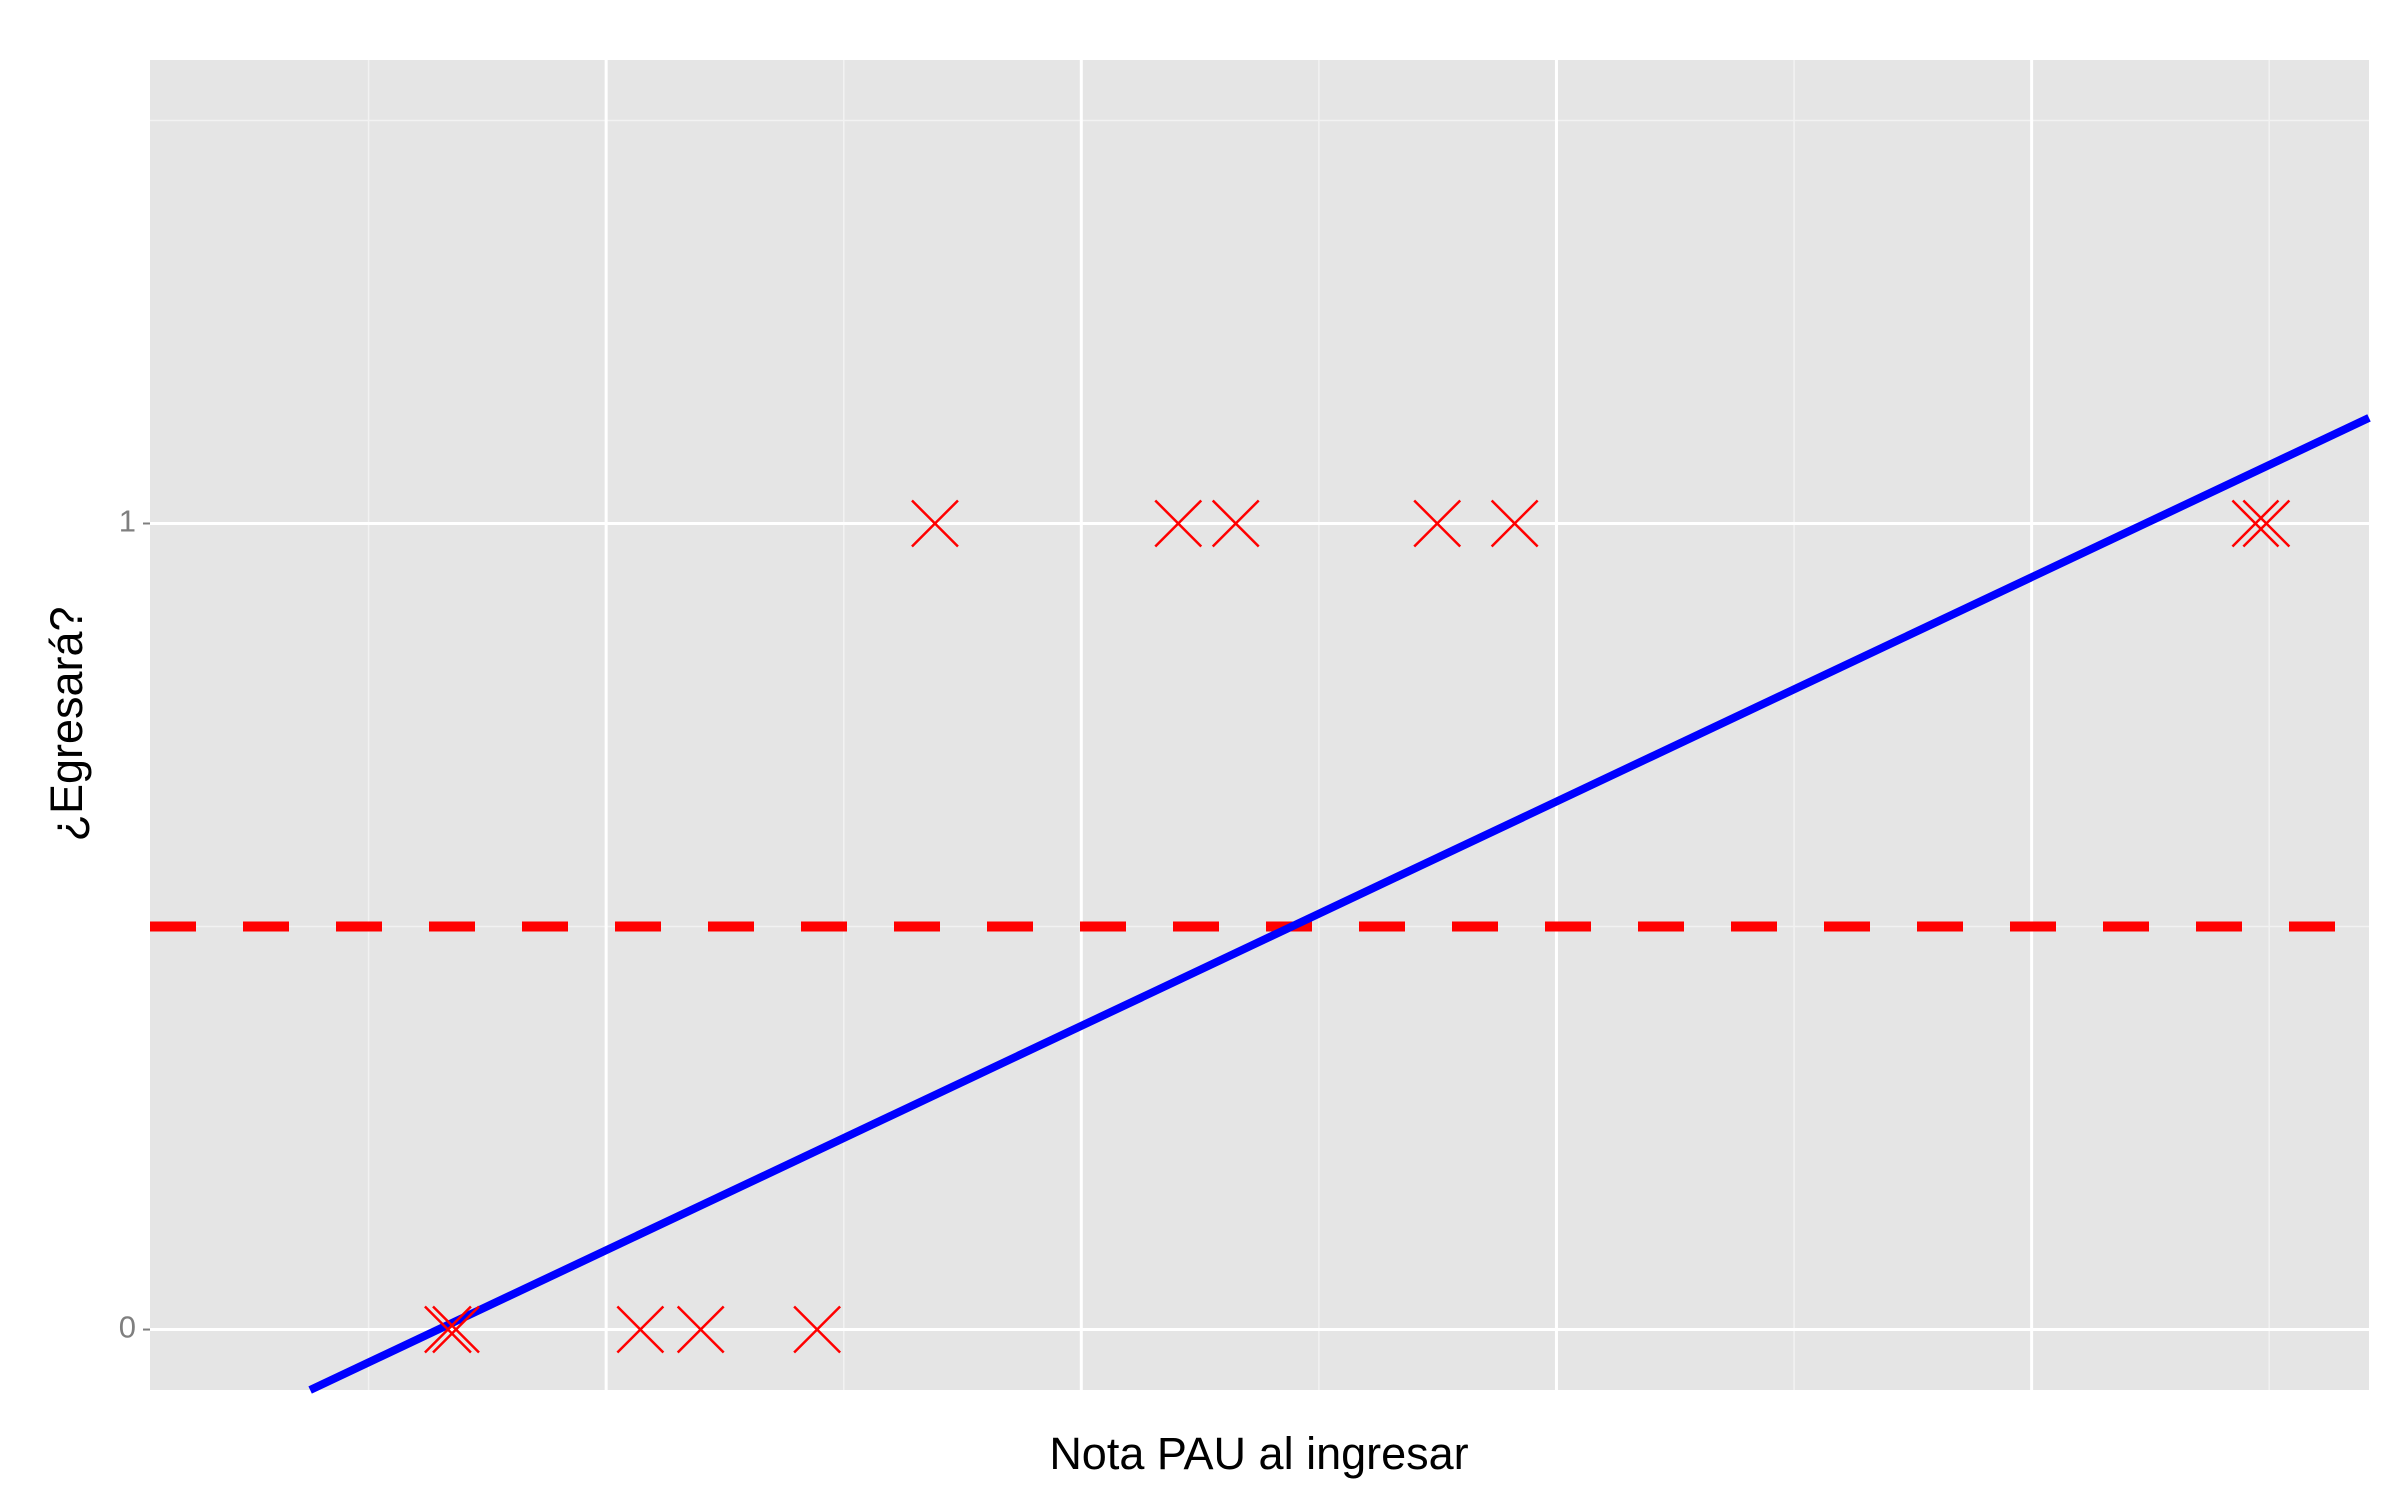 The image size is (2400, 1500). What do you see at coordinates (127, 1327) in the screenshot?
I see `y-tick-label: 0` at bounding box center [127, 1327].